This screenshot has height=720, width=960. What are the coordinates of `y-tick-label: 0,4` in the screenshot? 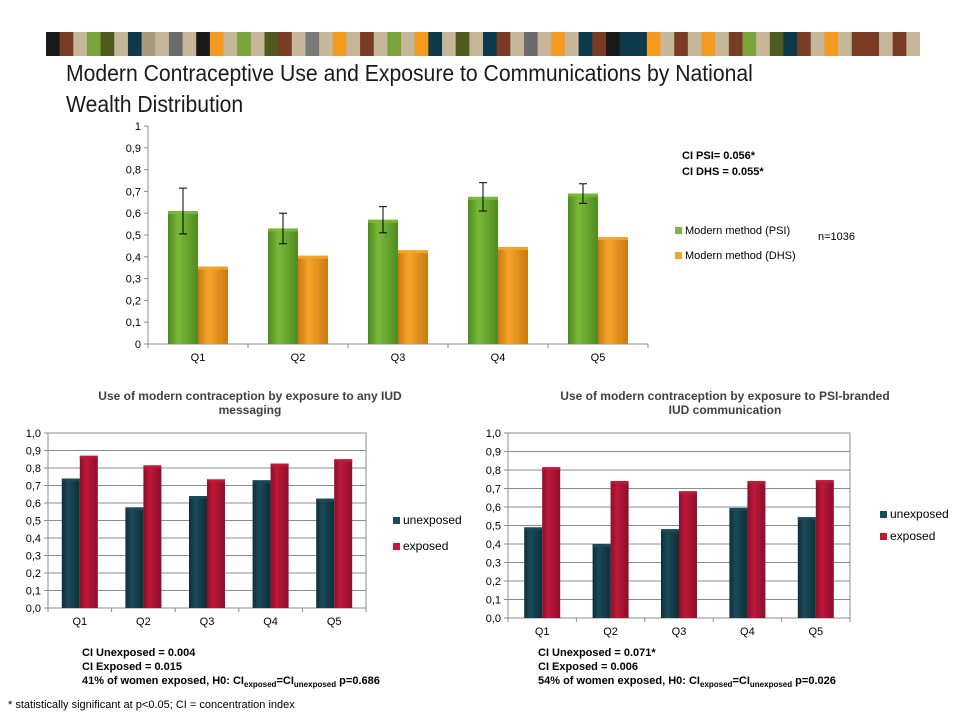 It's located at (493, 545).